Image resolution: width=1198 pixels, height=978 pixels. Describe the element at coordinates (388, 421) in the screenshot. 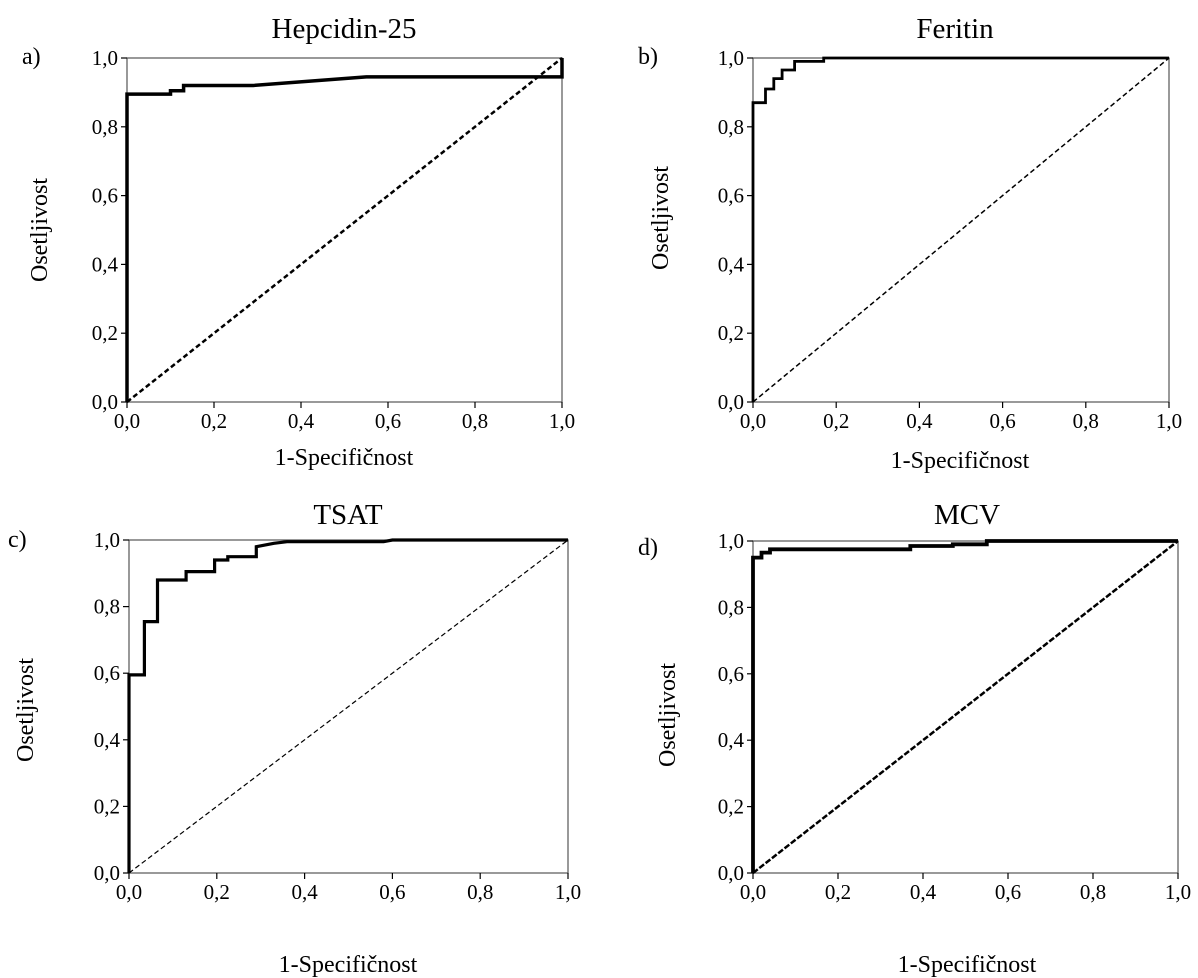

I see `panel-a-x-tick-label: 0,6` at that location.